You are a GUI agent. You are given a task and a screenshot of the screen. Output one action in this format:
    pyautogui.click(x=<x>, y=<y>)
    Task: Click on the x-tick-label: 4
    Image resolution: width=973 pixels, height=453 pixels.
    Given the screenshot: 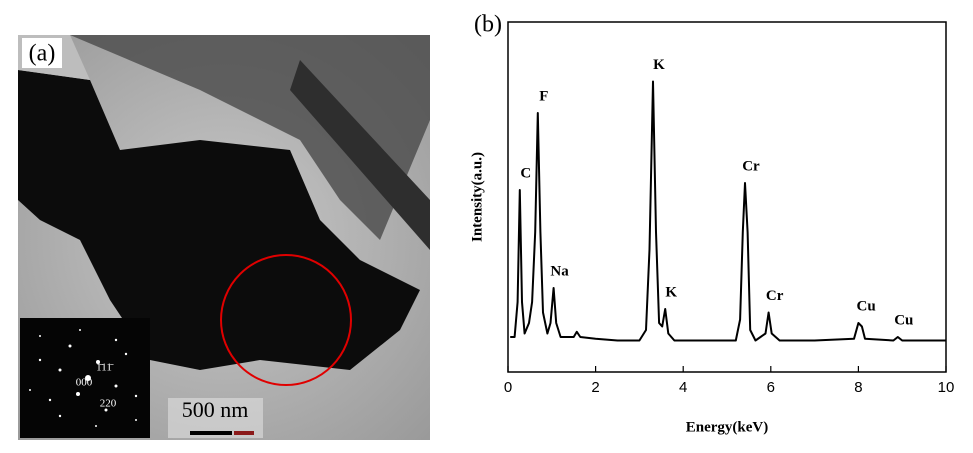 What is the action you would take?
    pyautogui.click(x=683, y=387)
    